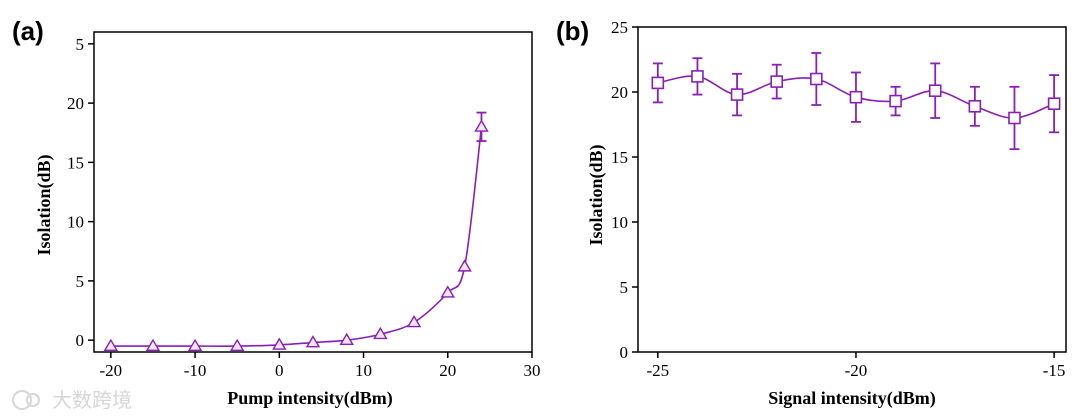 Image resolution: width=1080 pixels, height=418 pixels. Describe the element at coordinates (619, 27) in the screenshot. I see `panel-b-ytick-label: 25` at that location.